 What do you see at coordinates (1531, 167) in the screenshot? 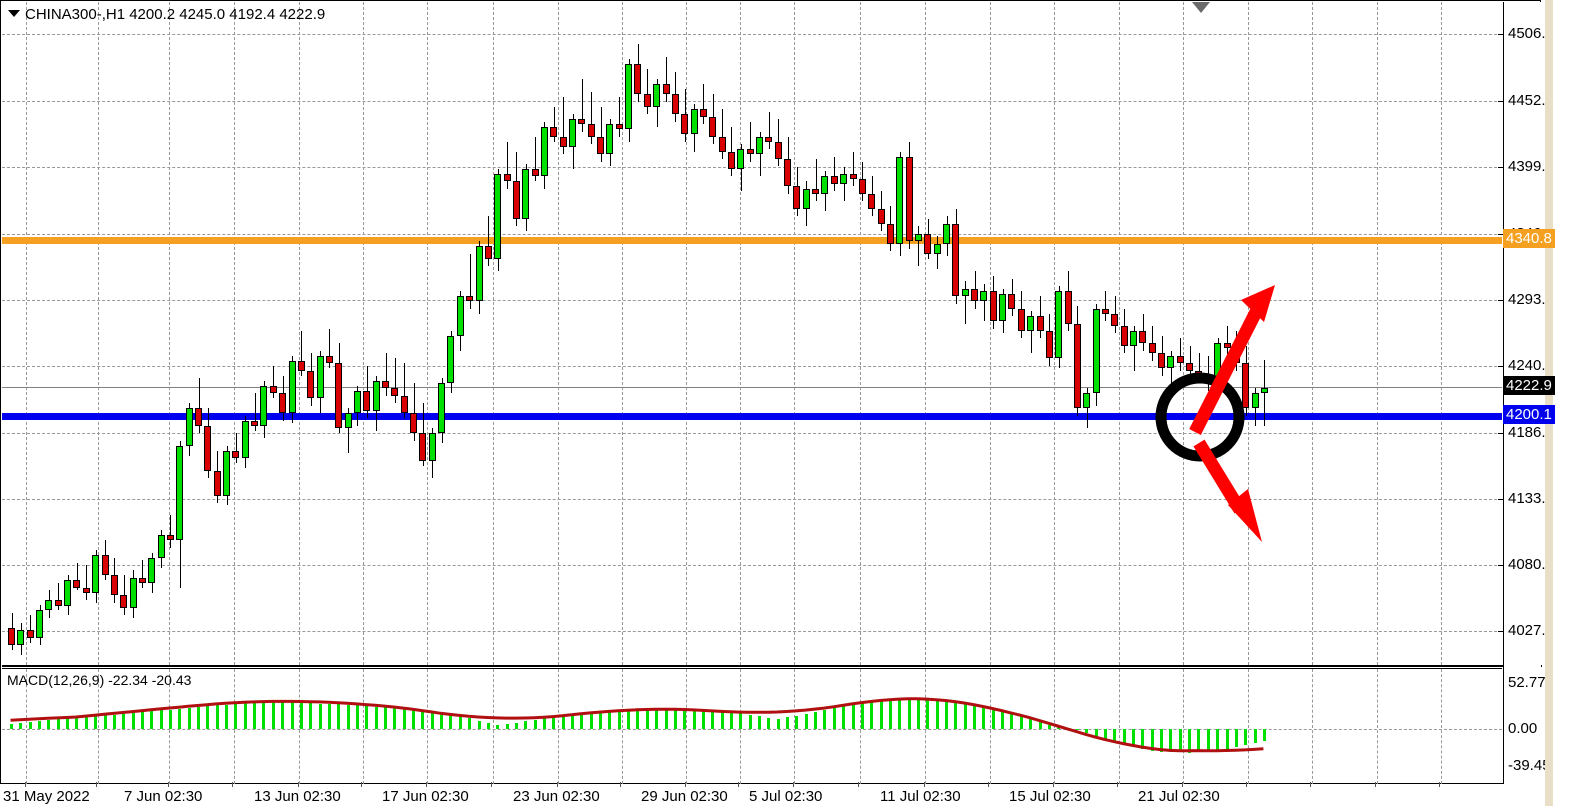
I see `price-axis-label: 4399.5` at bounding box center [1531, 167].